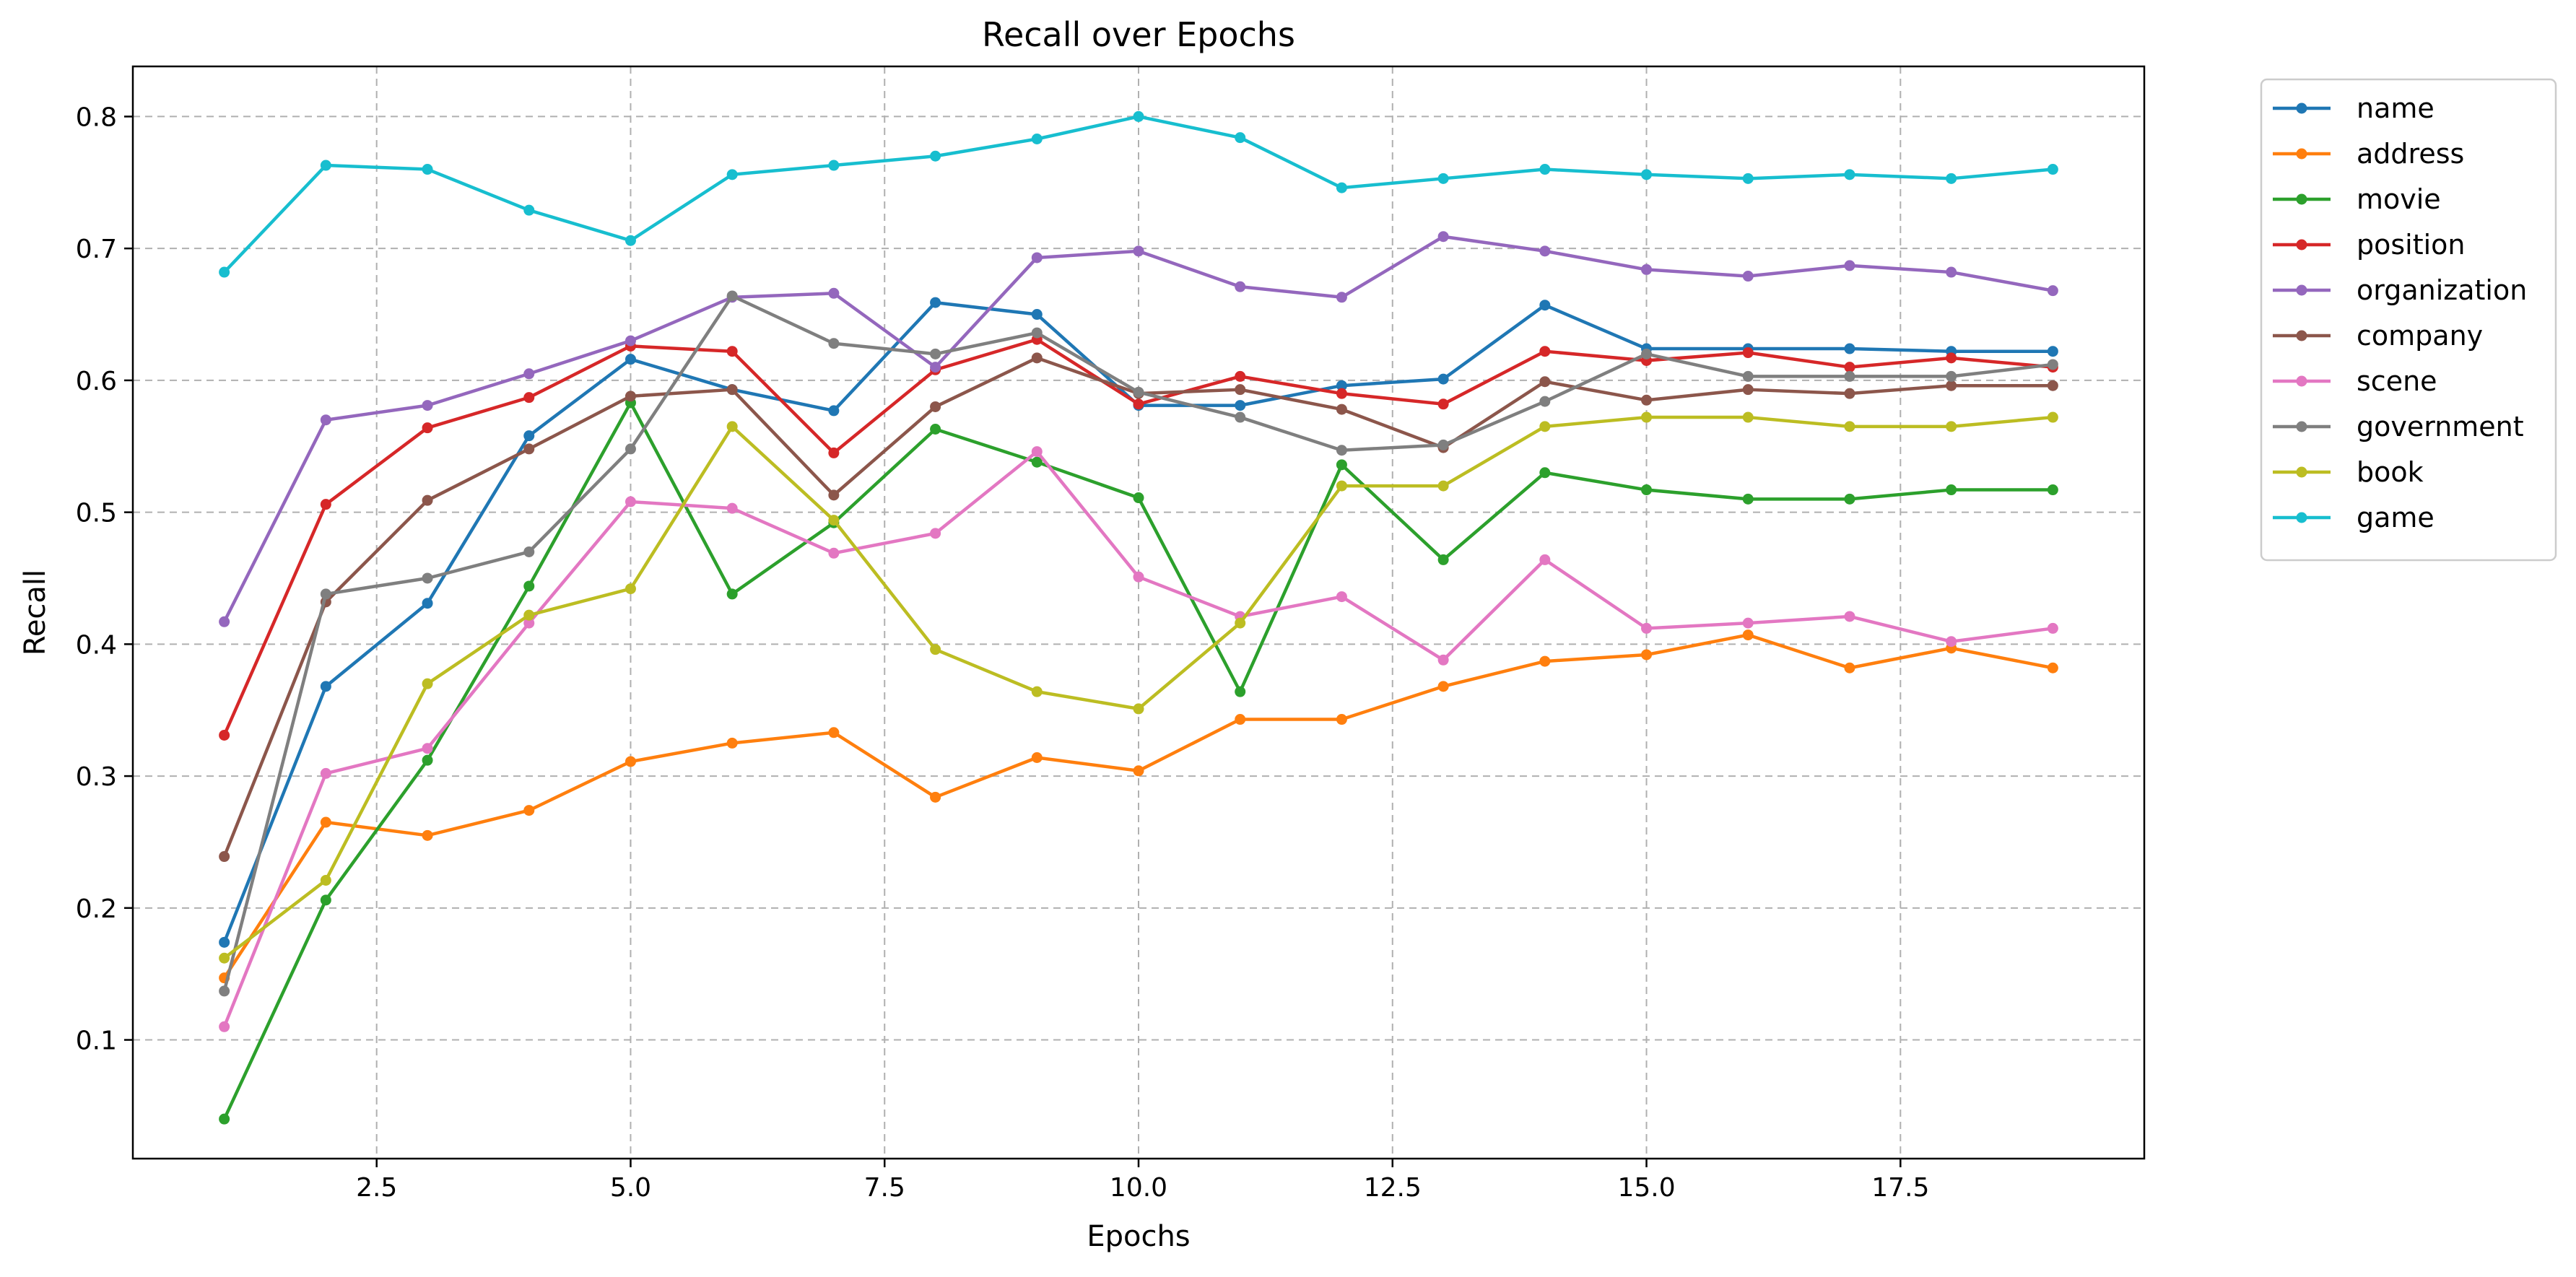 The height and width of the screenshot is (1277, 2576). I want to click on legend-box, so click(2408, 320).